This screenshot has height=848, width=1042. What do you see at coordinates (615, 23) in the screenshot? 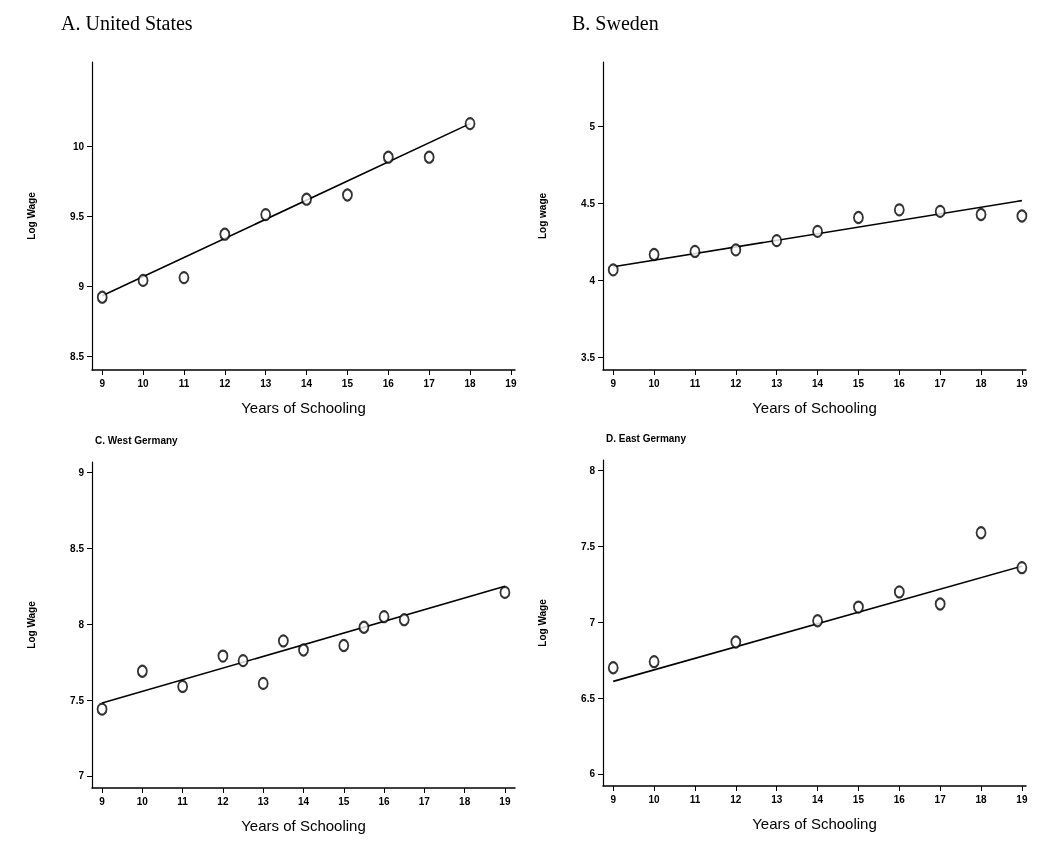
I see `chart-title: B. Sweden` at bounding box center [615, 23].